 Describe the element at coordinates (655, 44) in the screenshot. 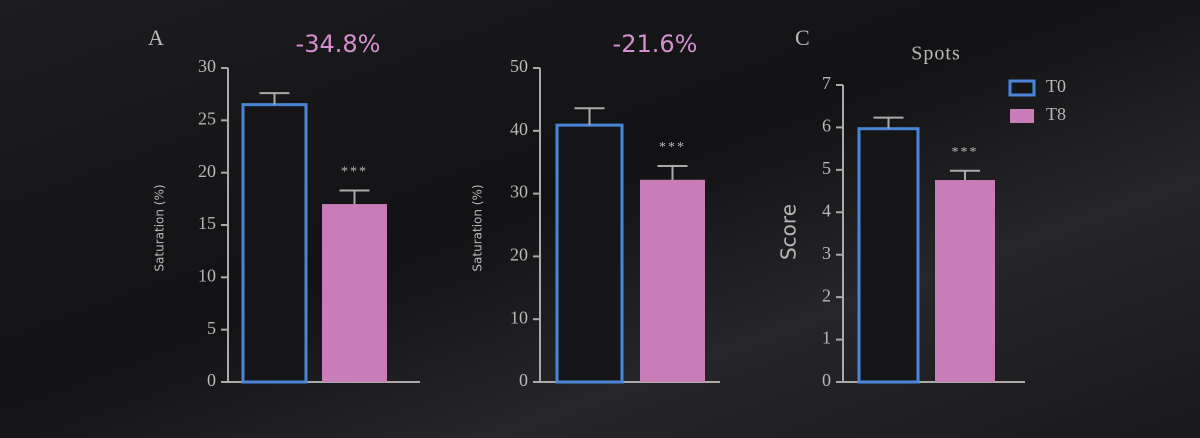

I see `annotation: -21.6%` at that location.